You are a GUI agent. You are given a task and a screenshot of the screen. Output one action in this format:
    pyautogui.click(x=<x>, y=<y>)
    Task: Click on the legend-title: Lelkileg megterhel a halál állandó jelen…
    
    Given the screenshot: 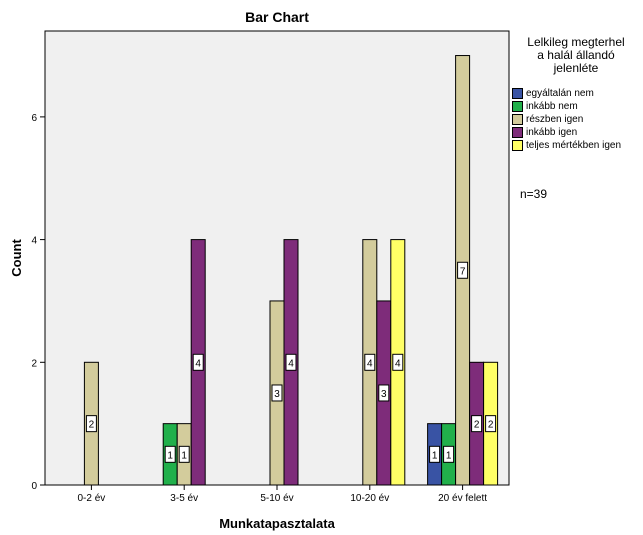 What is the action you would take?
    pyautogui.click(x=576, y=55)
    